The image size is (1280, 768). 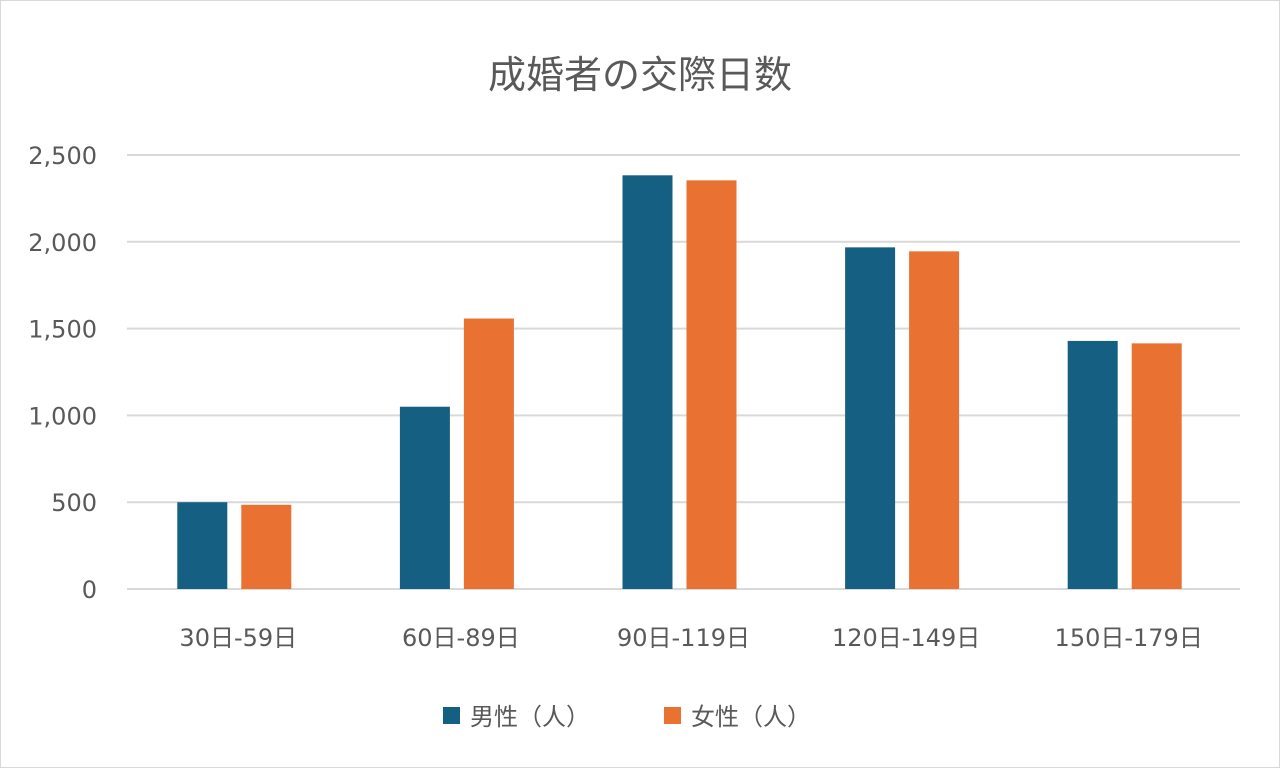 I want to click on x-tick-label: 60日-89日, so click(x=461, y=638).